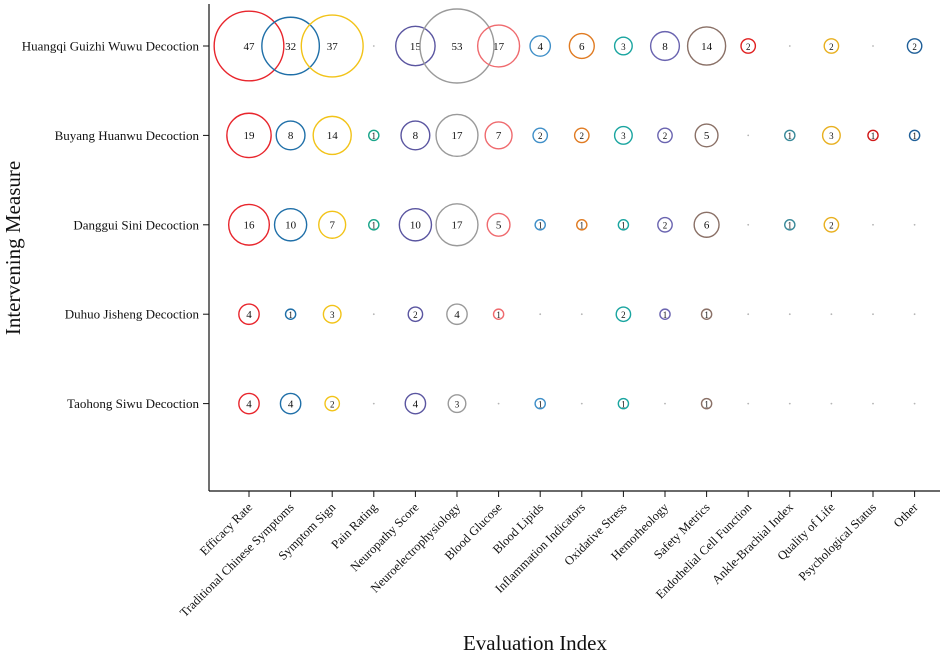 Image resolution: width=941 pixels, height=658 pixels. Describe the element at coordinates (127, 135) in the screenshot. I see `y-tick-label: Buyang Huanwu Decoction` at that location.